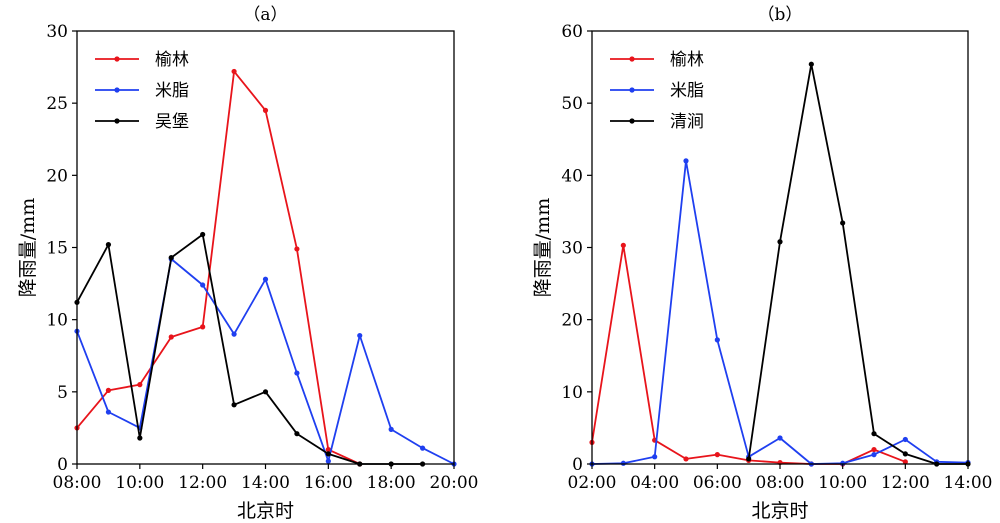 The height and width of the screenshot is (523, 1000). I want to click on y-tick-label: 60, so click(572, 32).